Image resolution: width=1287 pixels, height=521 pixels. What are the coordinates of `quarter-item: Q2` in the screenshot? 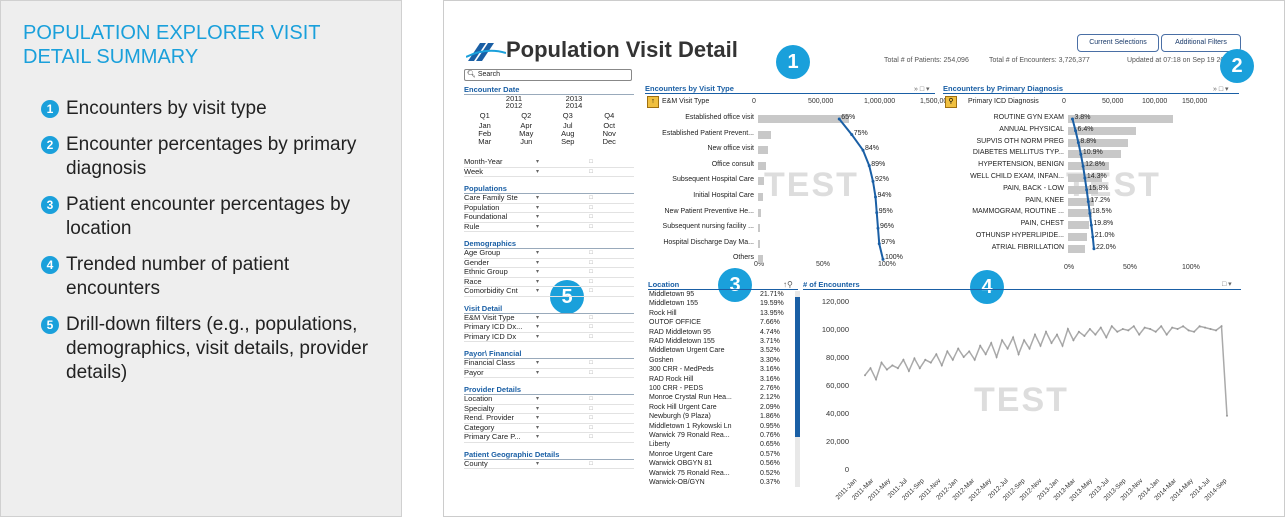 It's located at (526, 115).